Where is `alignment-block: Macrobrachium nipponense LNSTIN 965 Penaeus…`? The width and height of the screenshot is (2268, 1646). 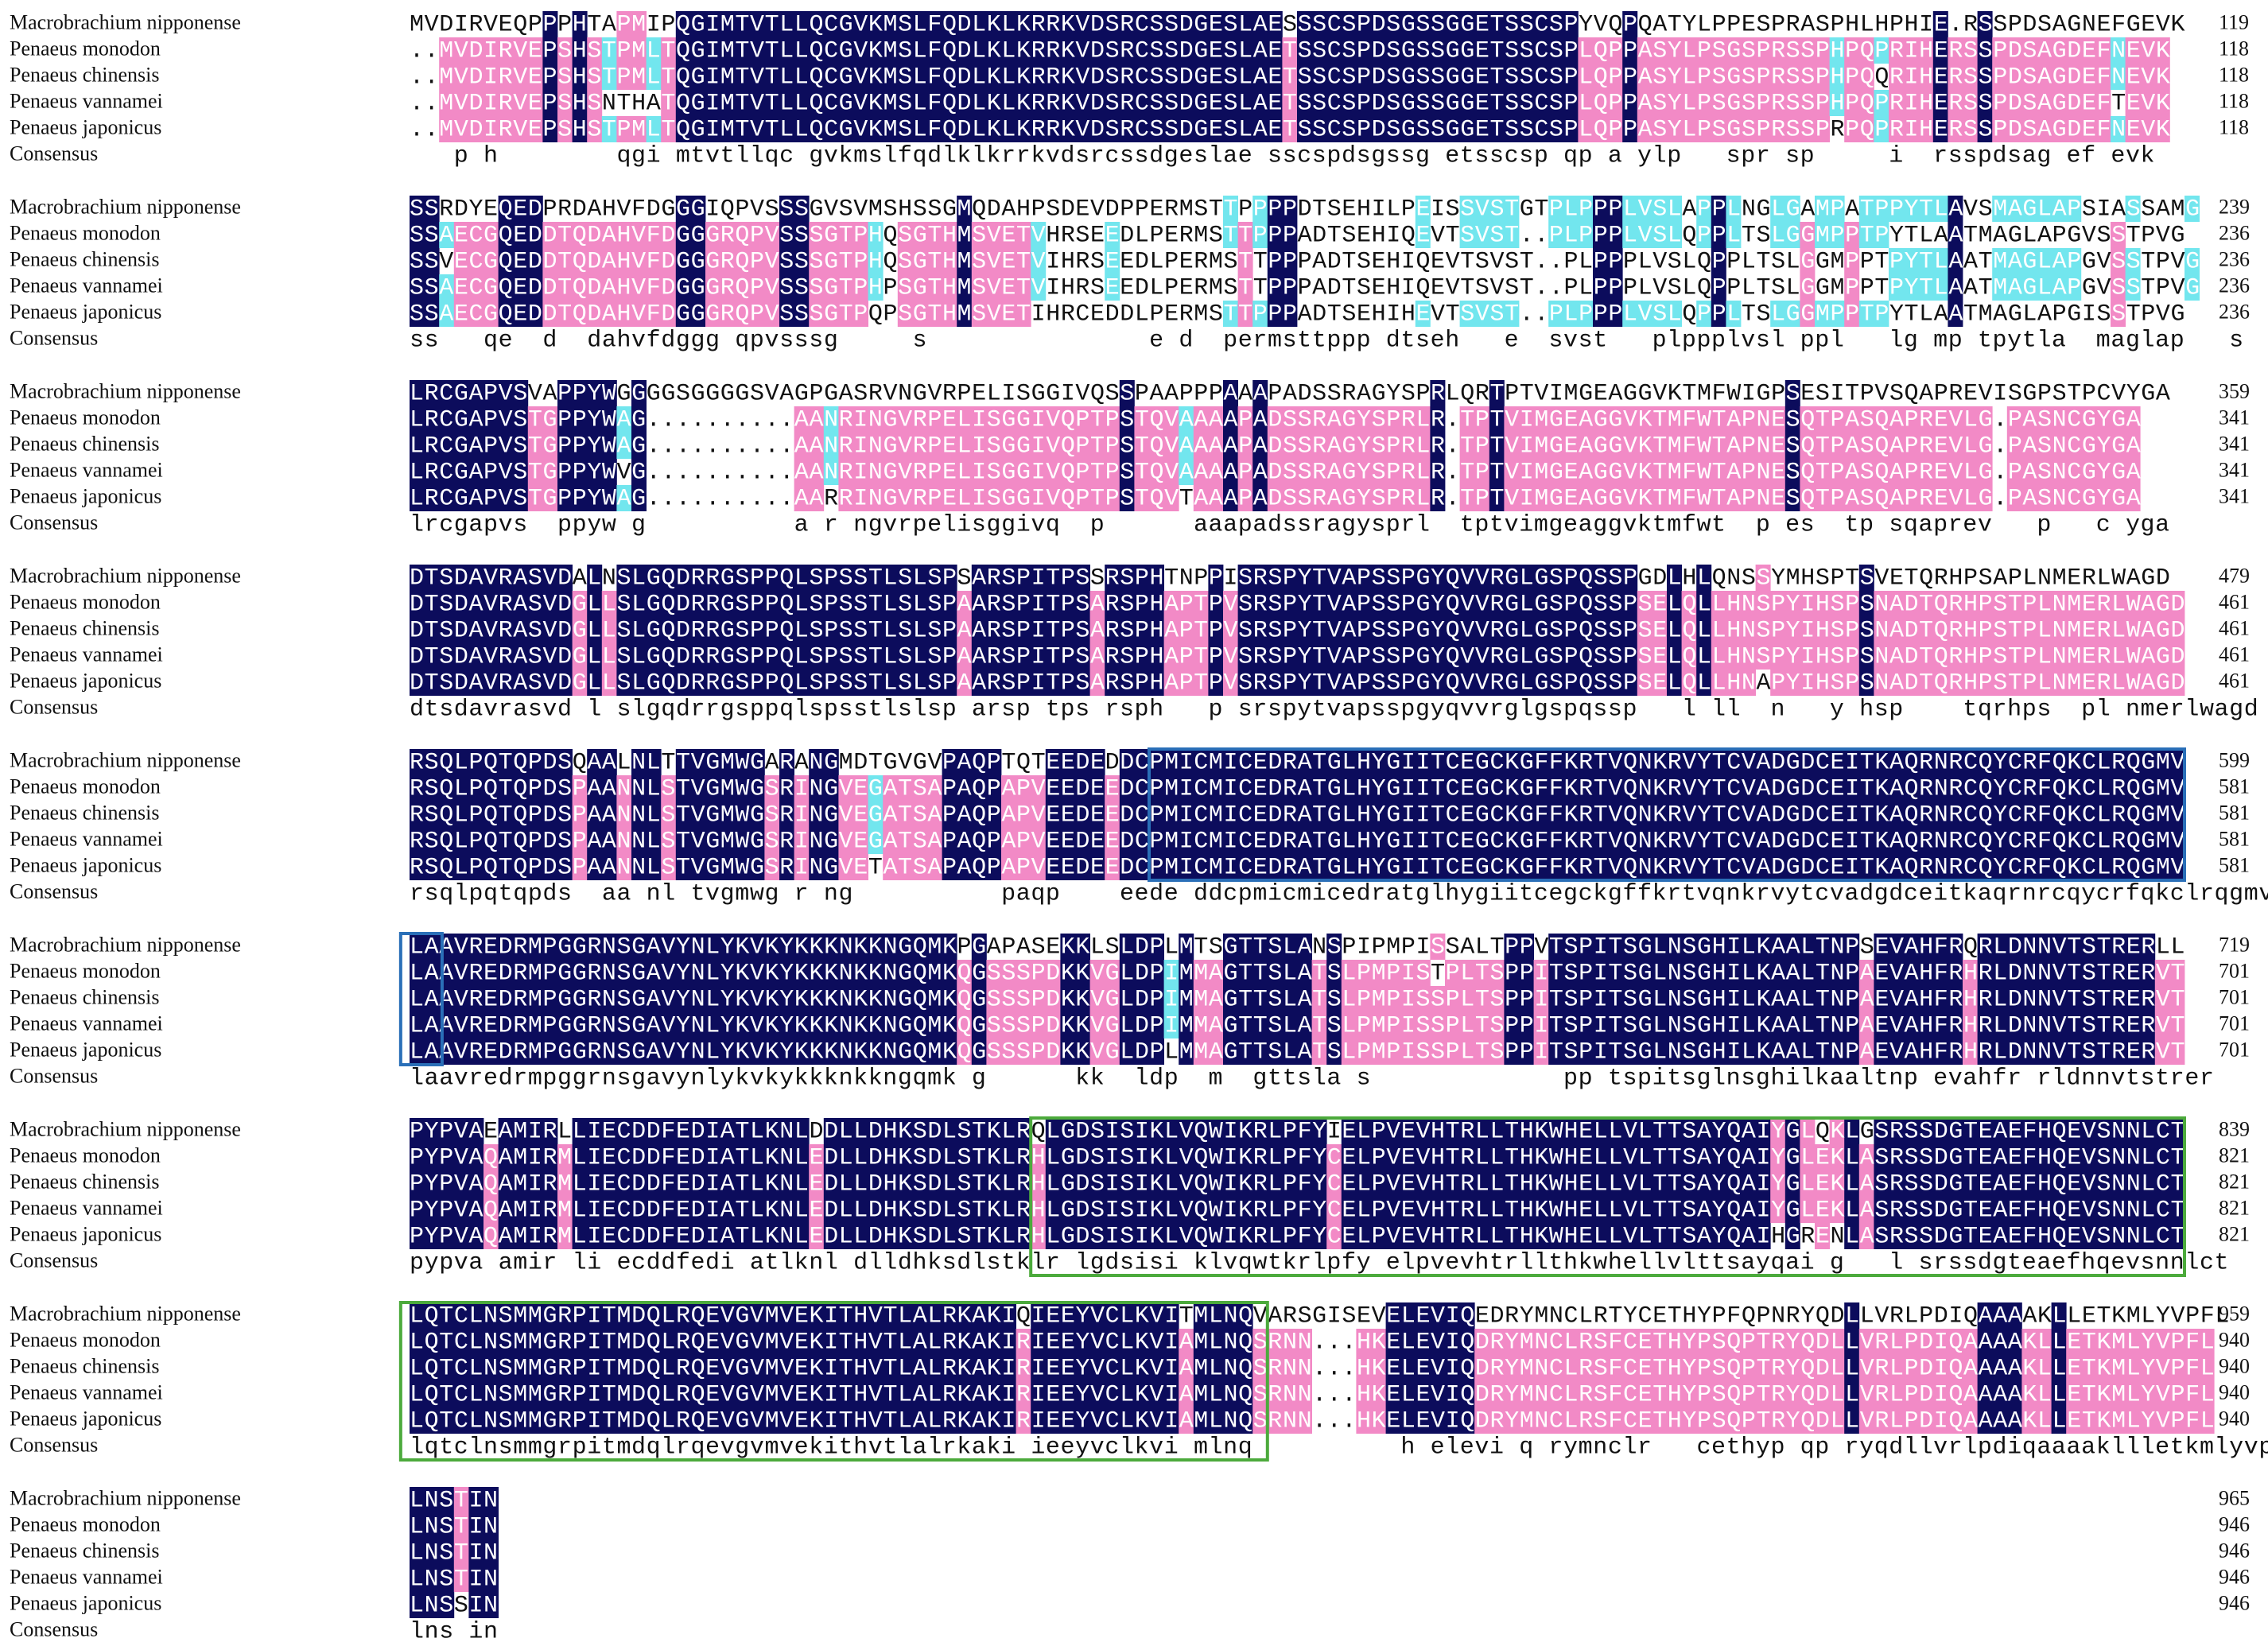 alignment-block: Macrobrachium nipponense LNSTIN 965 Penaeus… is located at coordinates (1130, 1566).